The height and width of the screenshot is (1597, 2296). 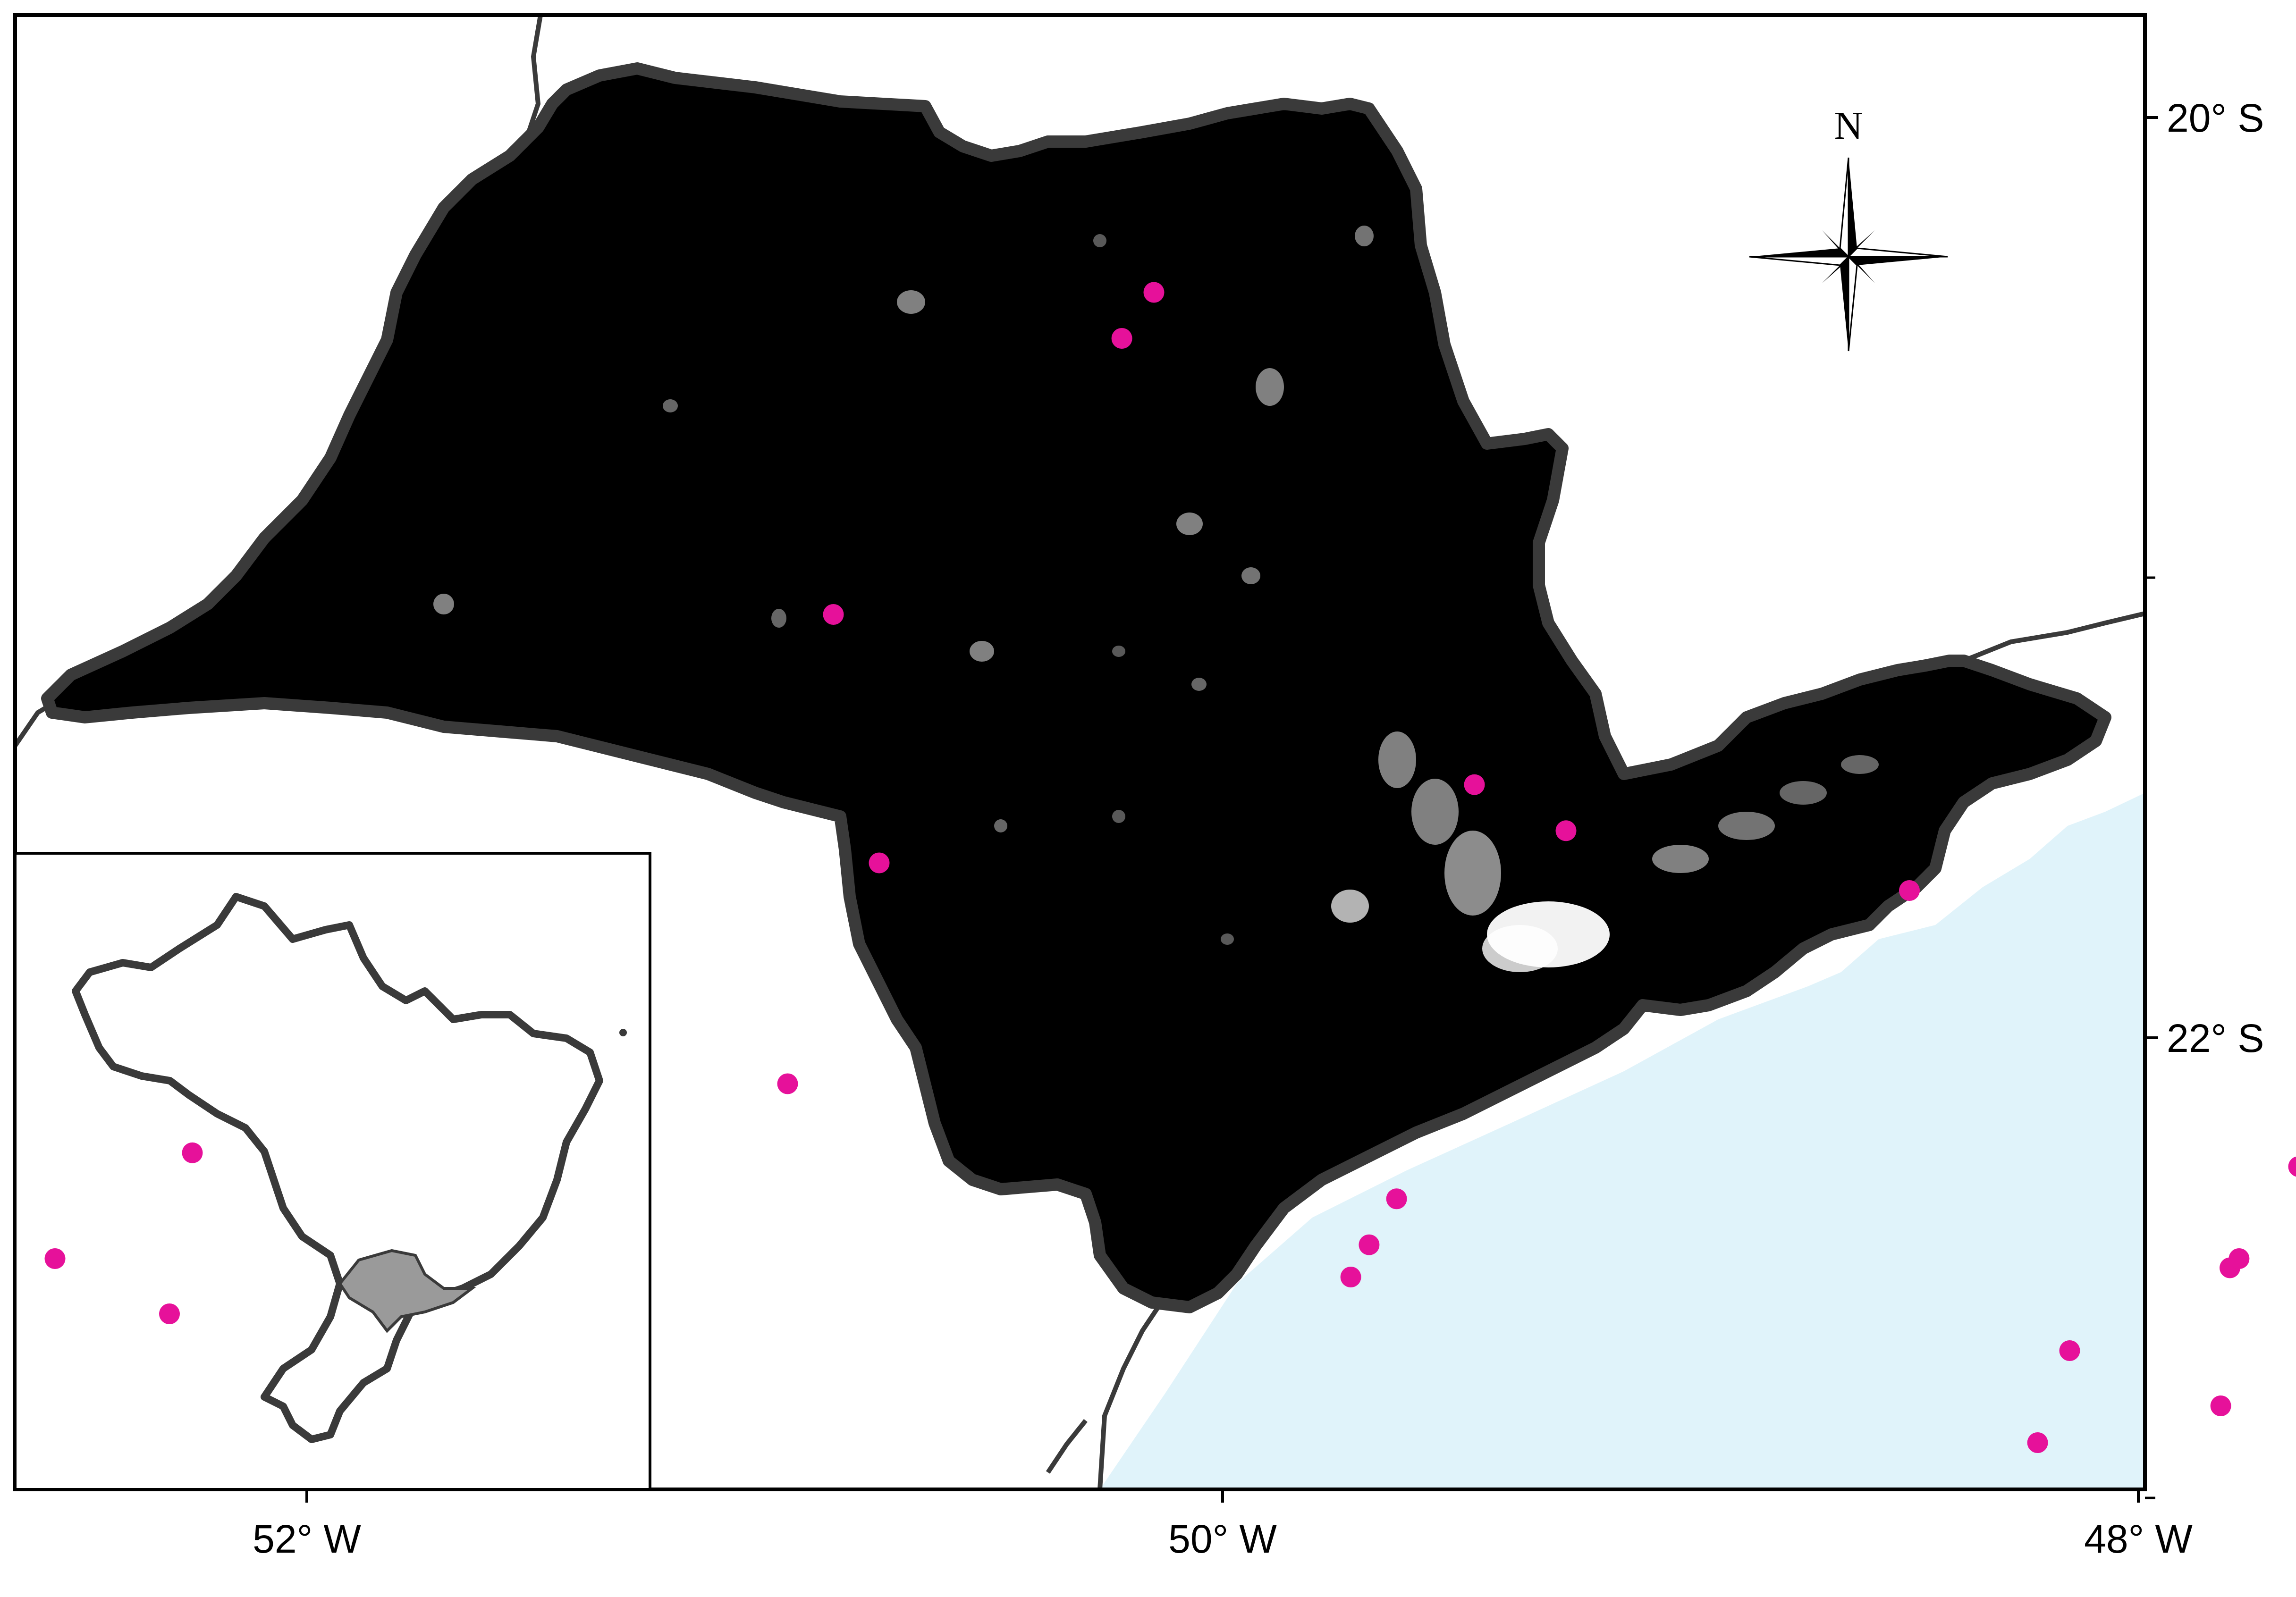 What do you see at coordinates (337, 1168) in the screenshot?
I see `brazil-outline-icon` at bounding box center [337, 1168].